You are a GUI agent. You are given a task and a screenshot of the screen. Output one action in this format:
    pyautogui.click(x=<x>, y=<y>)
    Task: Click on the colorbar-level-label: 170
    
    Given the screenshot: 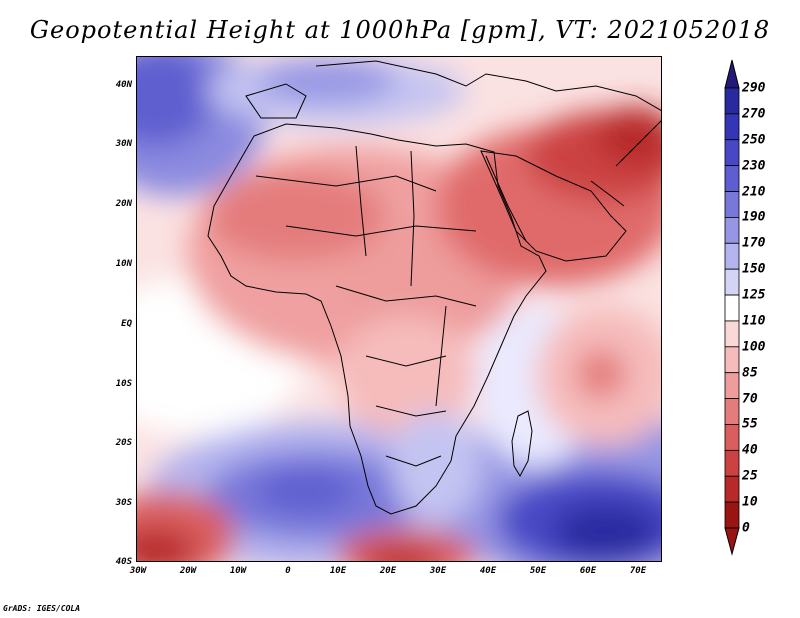 What is the action you would take?
    pyautogui.click(x=754, y=243)
    